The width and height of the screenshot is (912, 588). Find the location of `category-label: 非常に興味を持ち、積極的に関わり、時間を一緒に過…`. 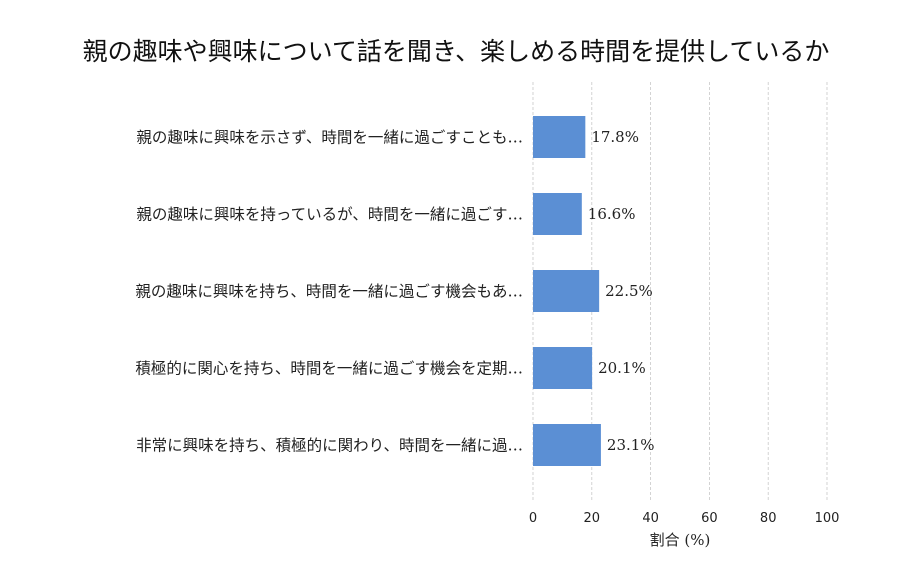

category-label: 非常に興味を持ち、積極的に関わり、時間を一緒に過… is located at coordinates (329, 446).